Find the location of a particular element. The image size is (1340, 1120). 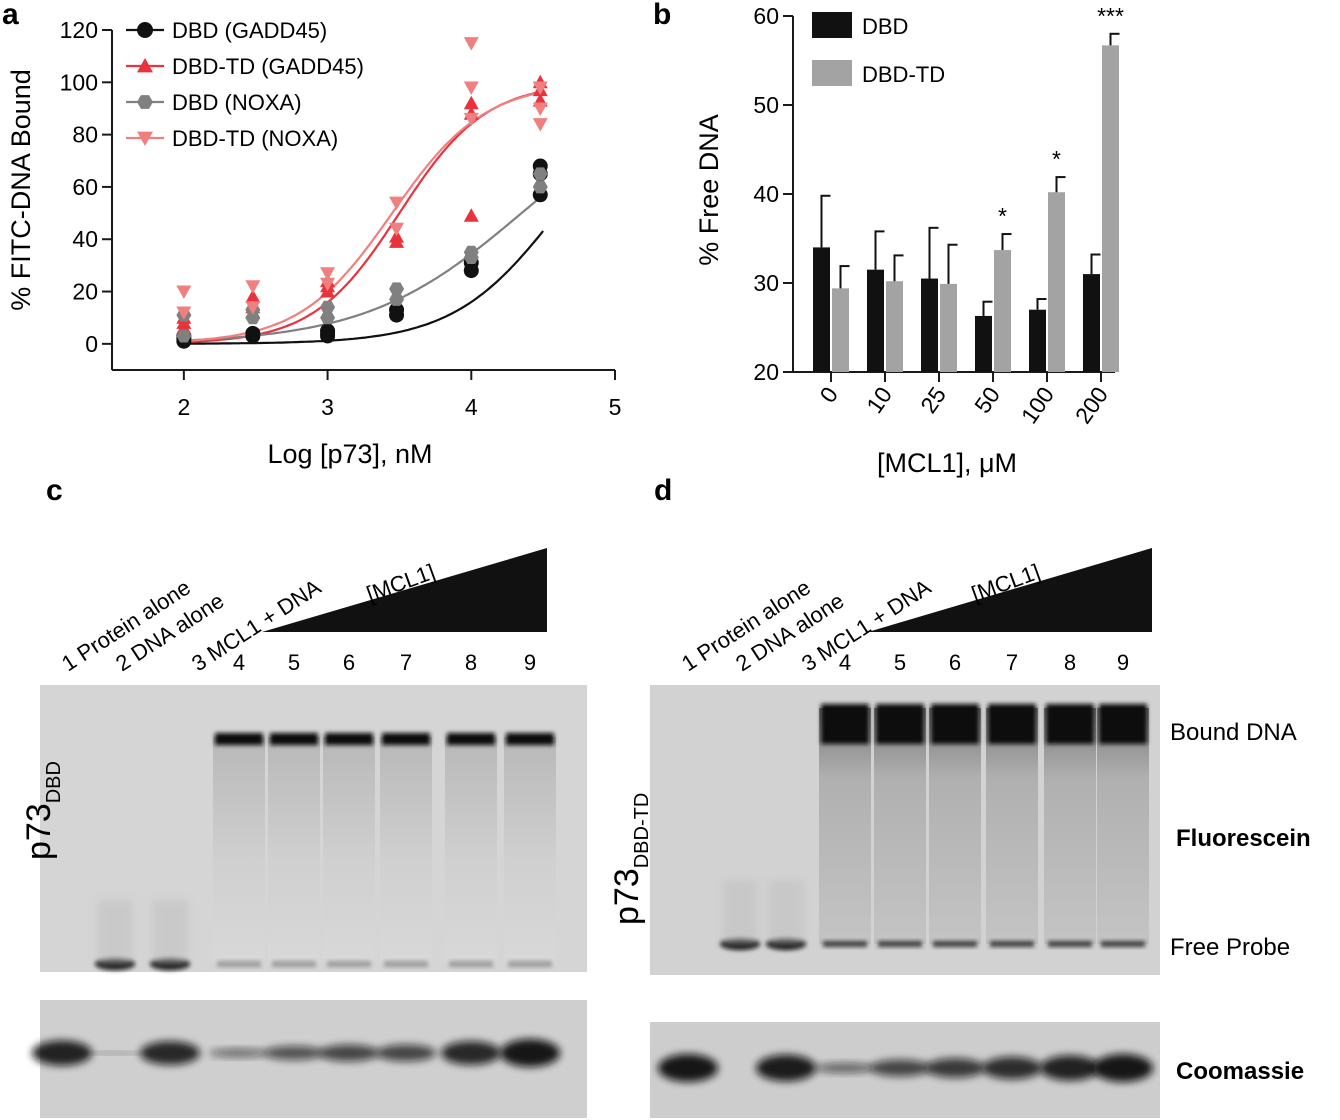

chart-a-x-tick-label: 5 is located at coordinates (615, 407).